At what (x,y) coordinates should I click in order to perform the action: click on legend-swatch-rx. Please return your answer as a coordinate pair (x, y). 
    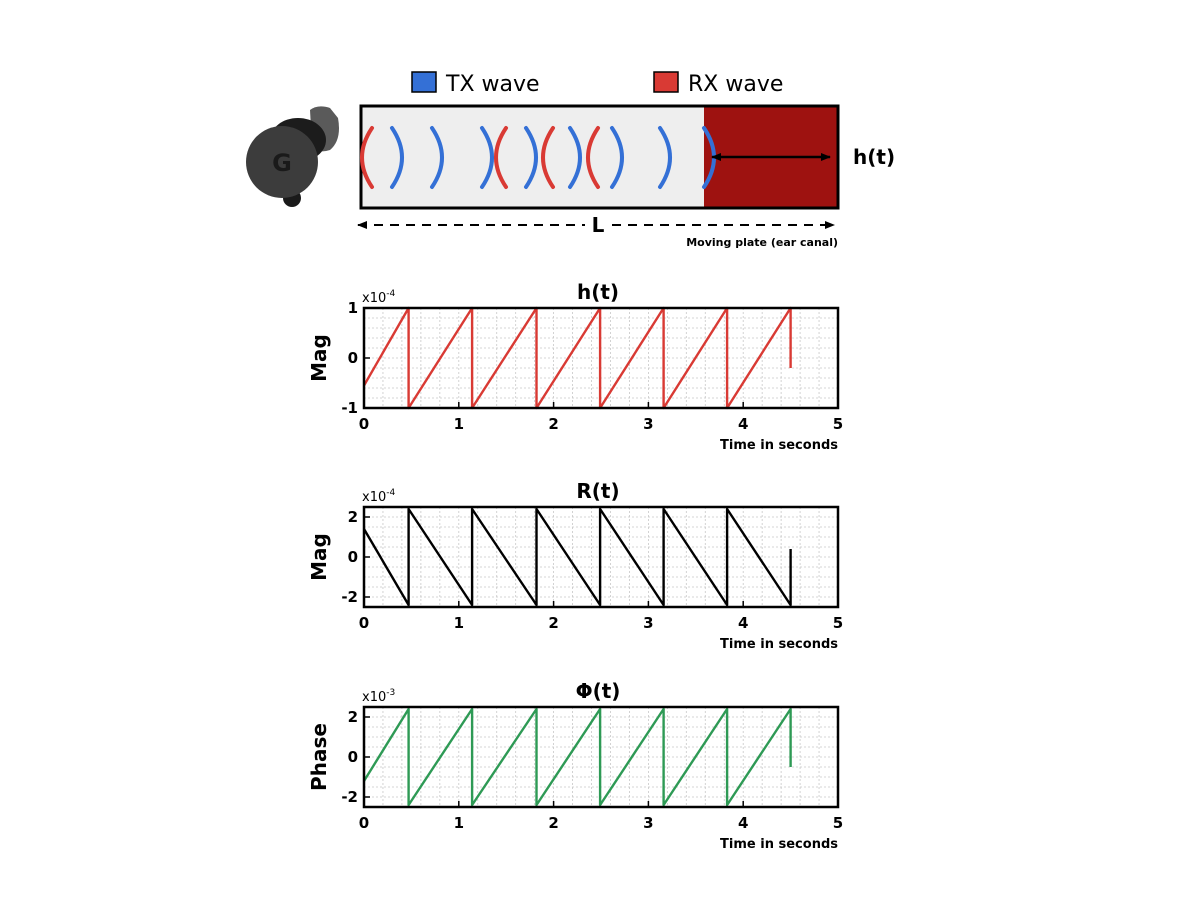
    Looking at the image, I should click on (666, 82).